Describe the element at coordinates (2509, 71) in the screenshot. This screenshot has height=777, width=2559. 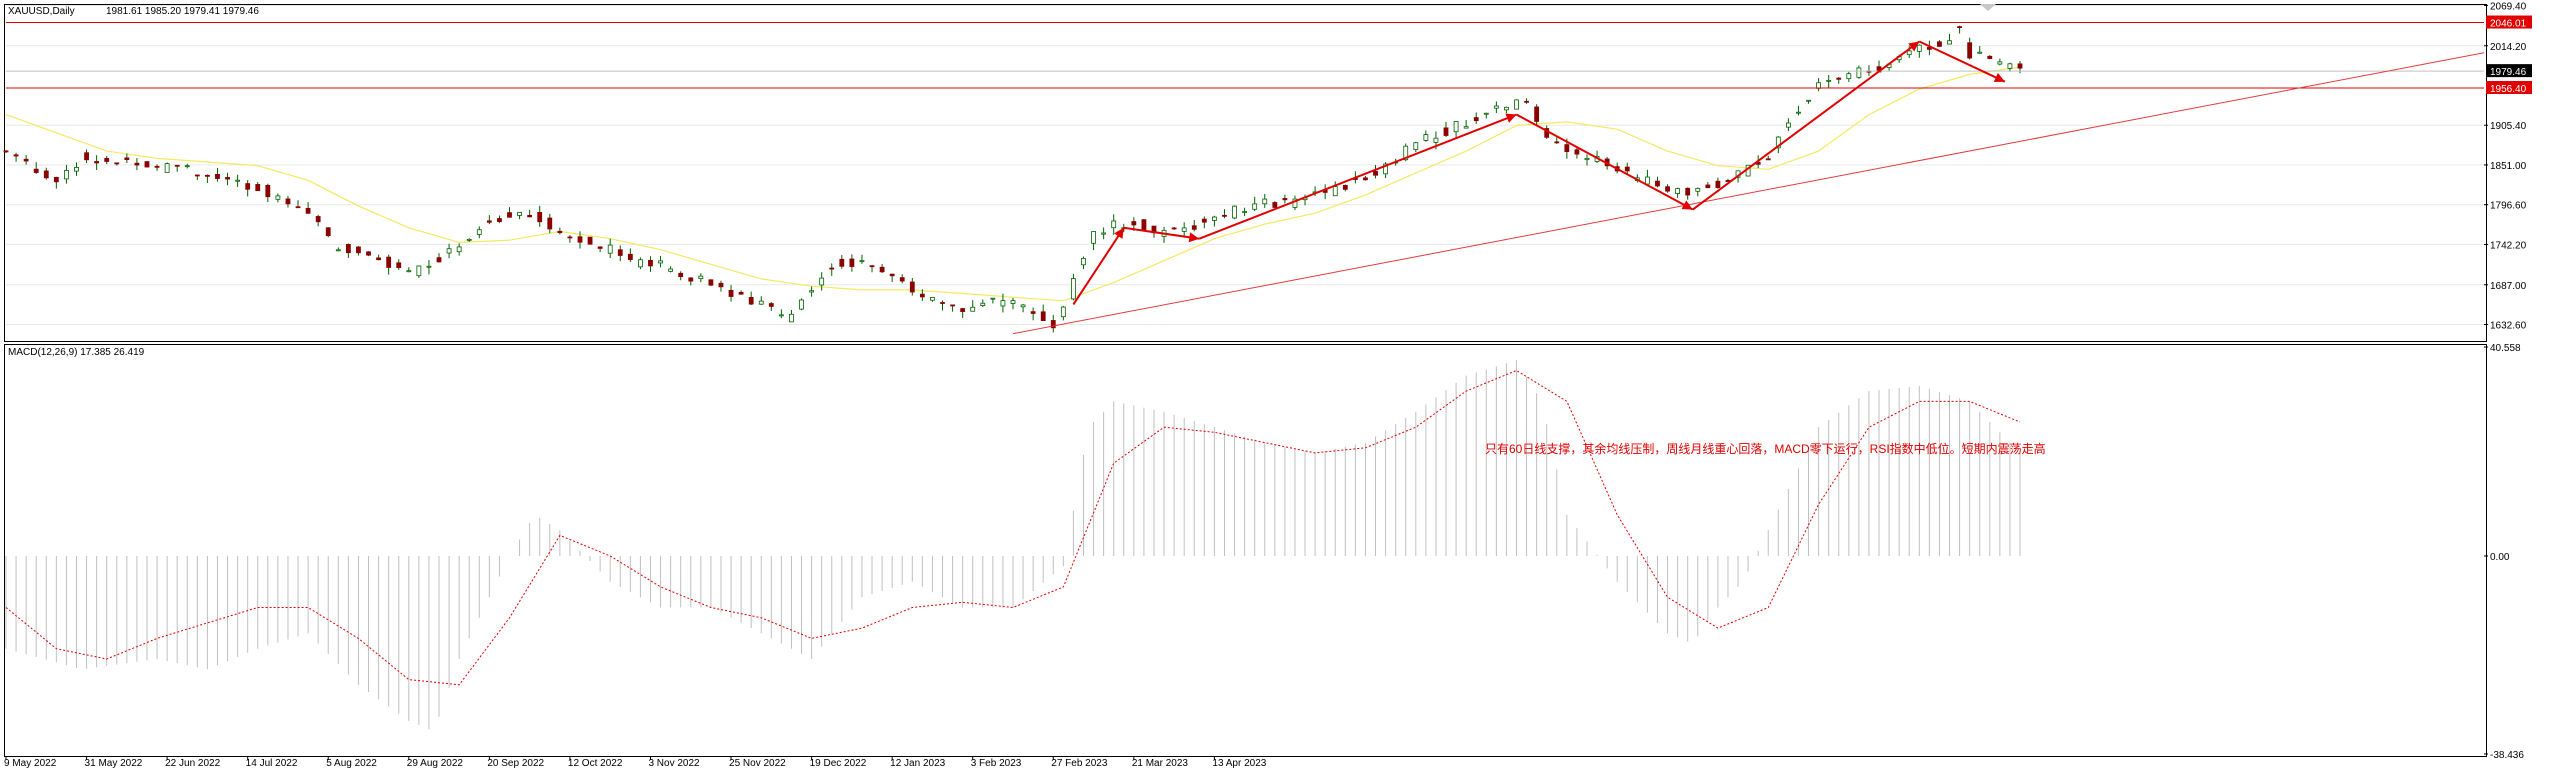
I see `current-price-tag` at that location.